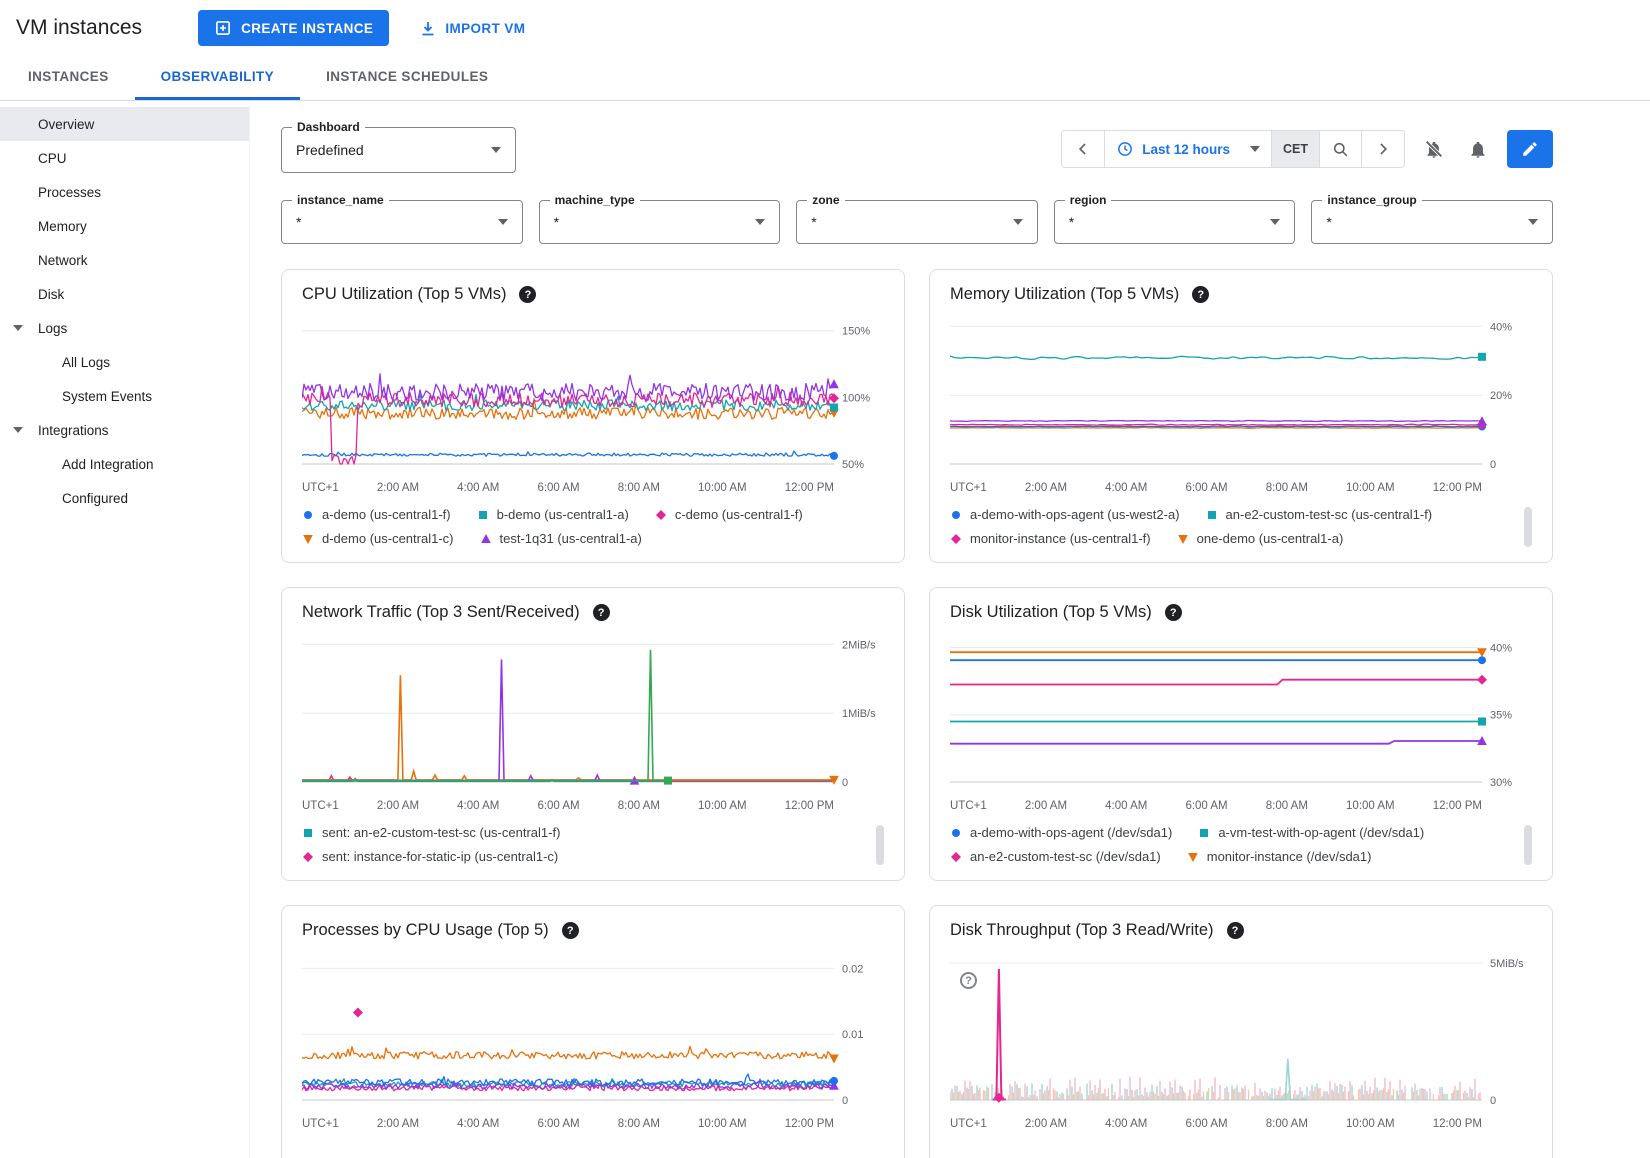 The height and width of the screenshot is (1158, 1650). I want to click on triangle-down-marker-icon, so click(1193, 857).